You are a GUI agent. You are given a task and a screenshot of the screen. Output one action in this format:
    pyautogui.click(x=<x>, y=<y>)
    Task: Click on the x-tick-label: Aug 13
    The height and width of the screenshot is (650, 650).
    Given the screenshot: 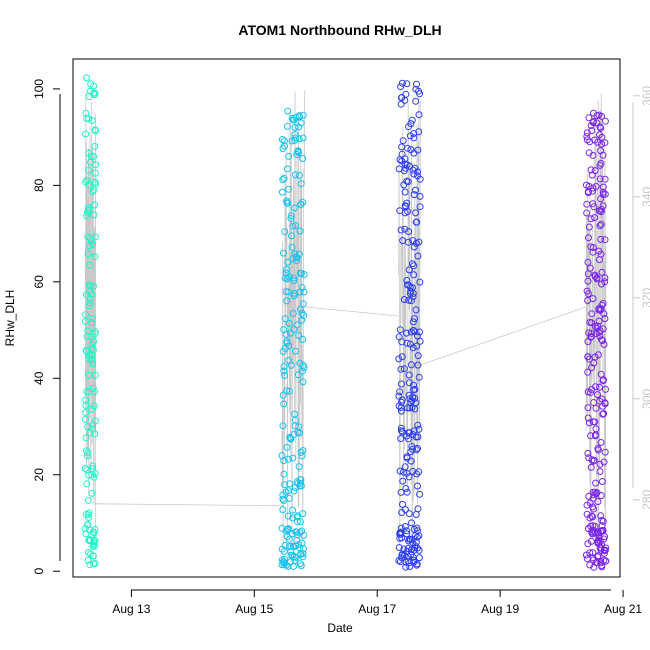 What is the action you would take?
    pyautogui.click(x=131, y=609)
    